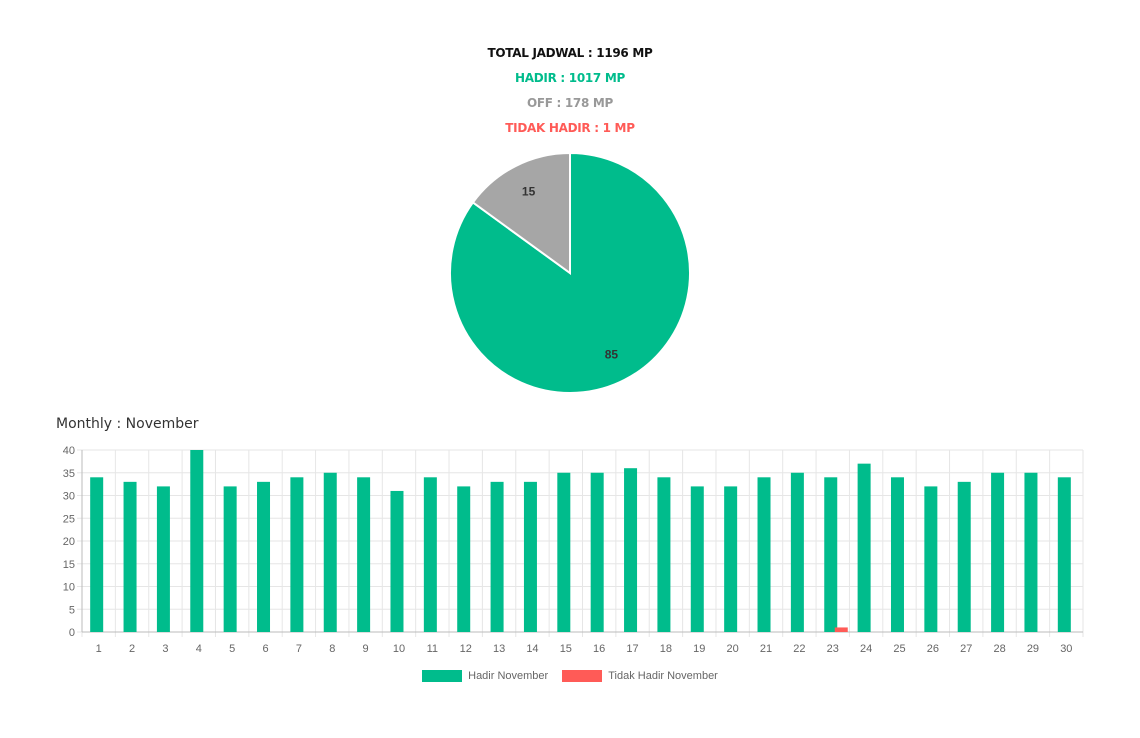 This screenshot has height=738, width=1140. What do you see at coordinates (899, 649) in the screenshot?
I see `x-tick-label: 25` at bounding box center [899, 649].